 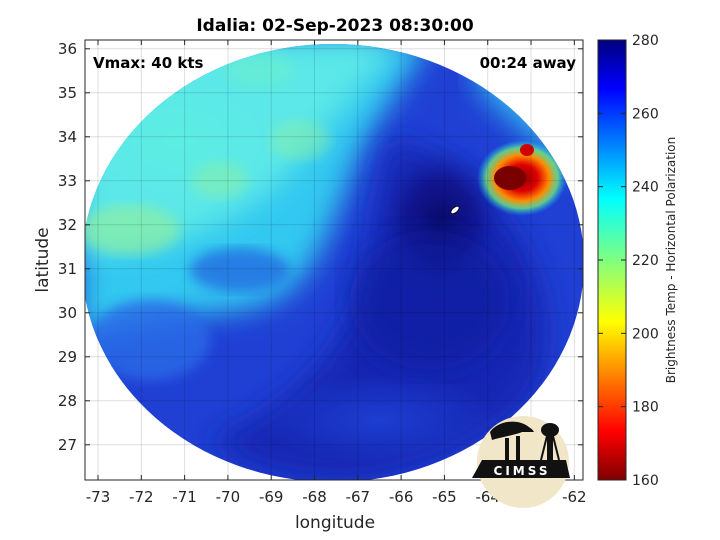 I want to click on x-tick-label: -69, so click(x=271, y=497).